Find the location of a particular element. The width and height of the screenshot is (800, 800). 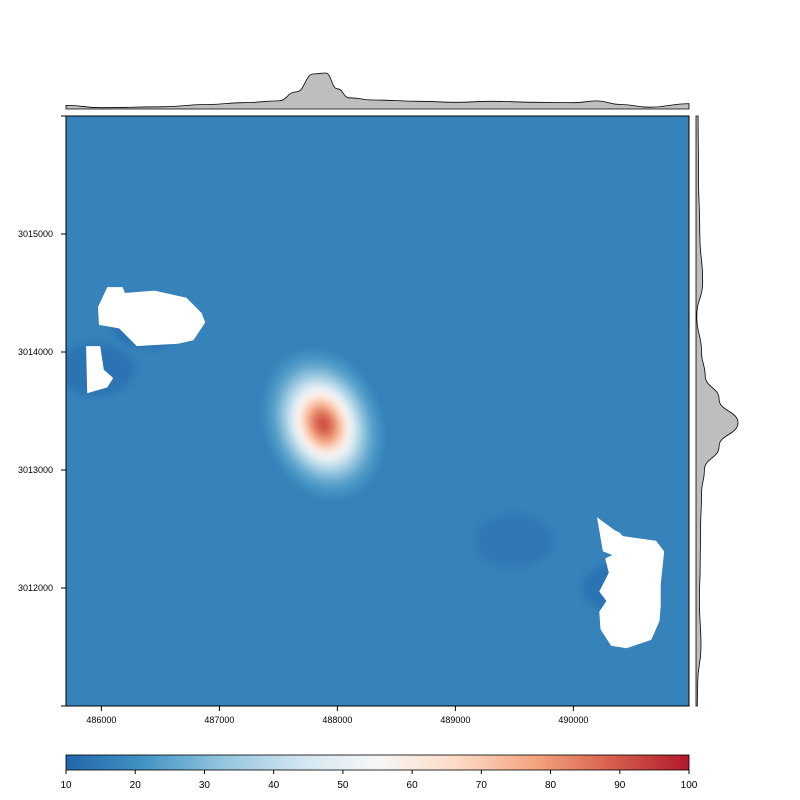

colorbar-tick-label-50: 50 is located at coordinates (343, 785).